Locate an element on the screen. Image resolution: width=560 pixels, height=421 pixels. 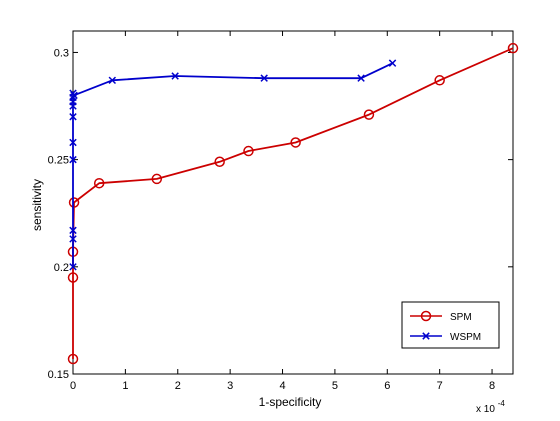
legend-marker-spm is located at coordinates (426, 316).